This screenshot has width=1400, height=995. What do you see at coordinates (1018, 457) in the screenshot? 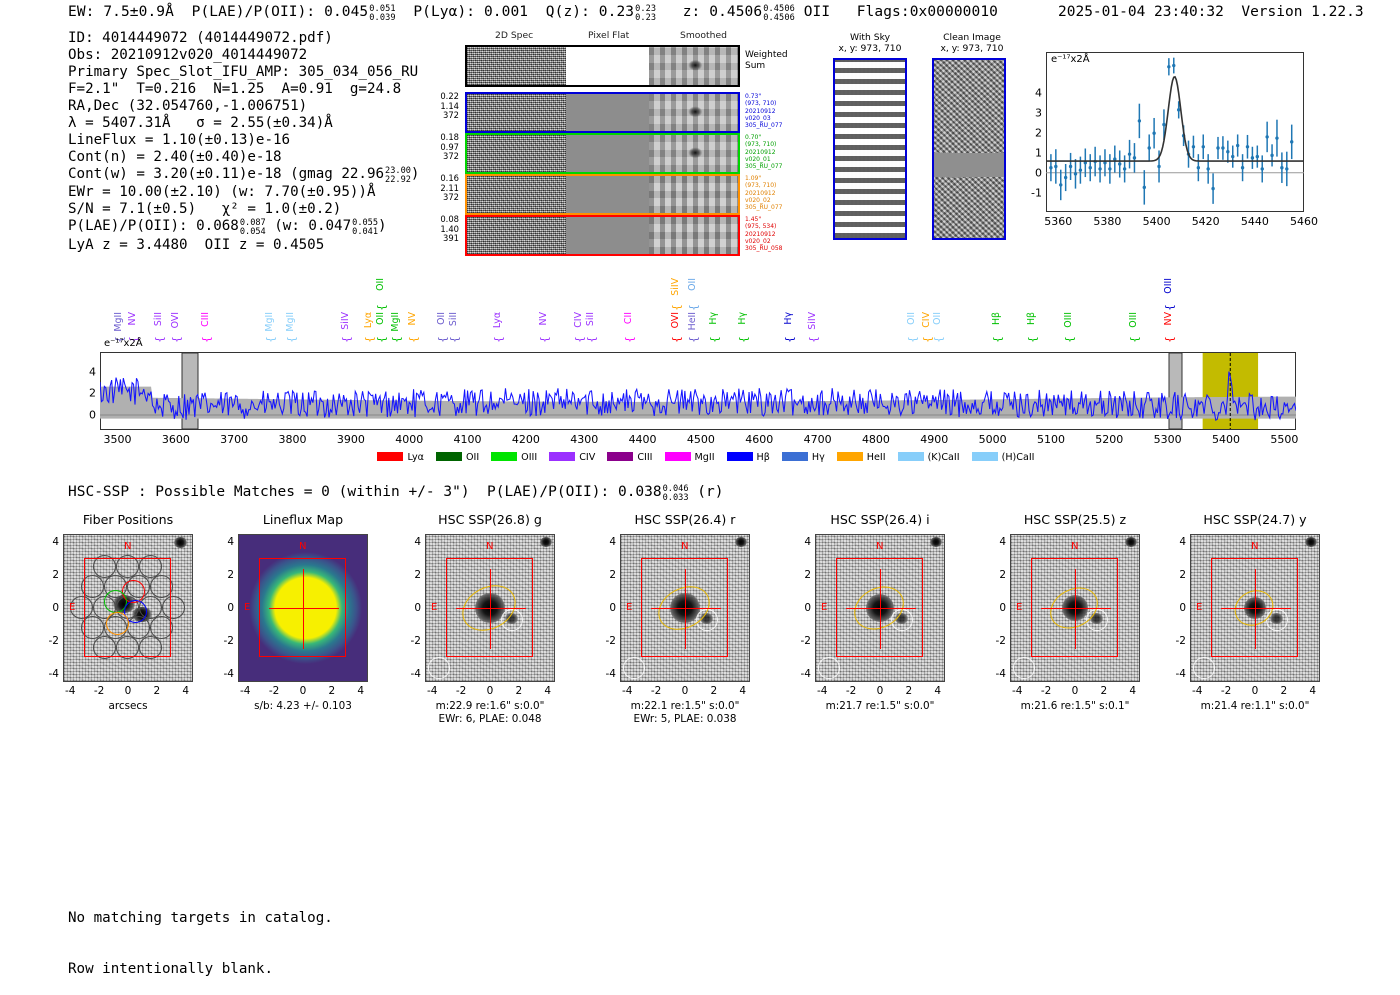
I see `legend-label-(h)caii: (H)CaII` at bounding box center [1018, 457].